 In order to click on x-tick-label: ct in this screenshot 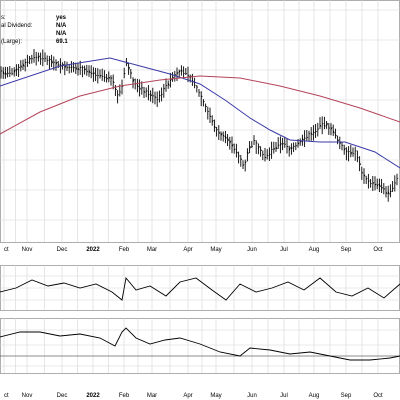, I will do `click(6, 396)`.